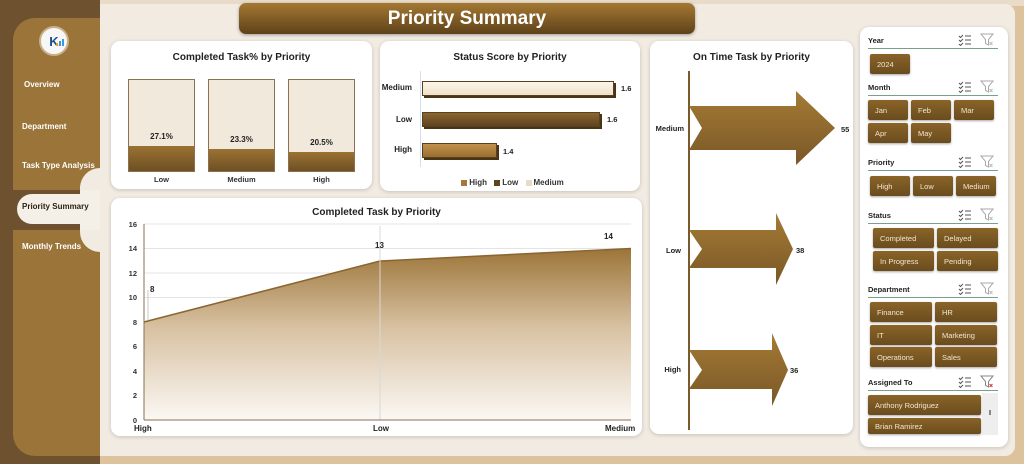  Describe the element at coordinates (511, 119) in the screenshot. I see `hbar-low` at that location.